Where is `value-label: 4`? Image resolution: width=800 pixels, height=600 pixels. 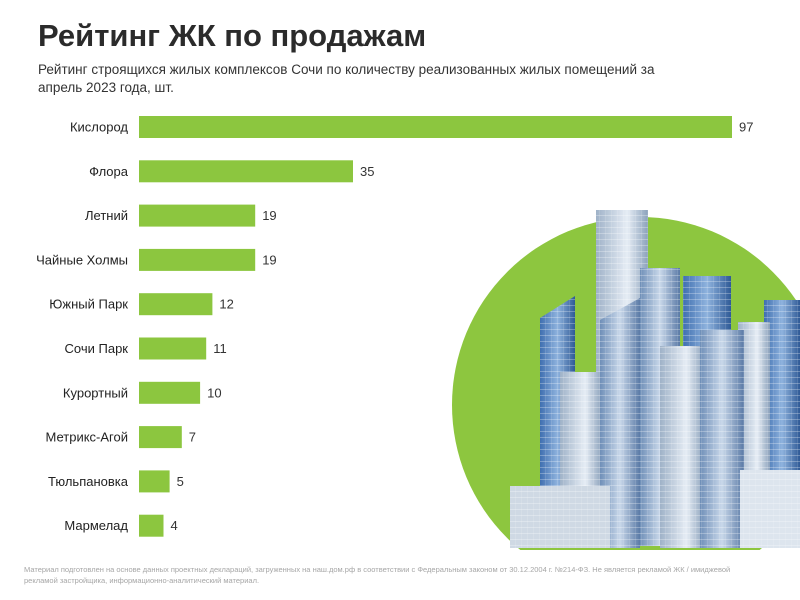 value-label: 4 is located at coordinates (174, 525).